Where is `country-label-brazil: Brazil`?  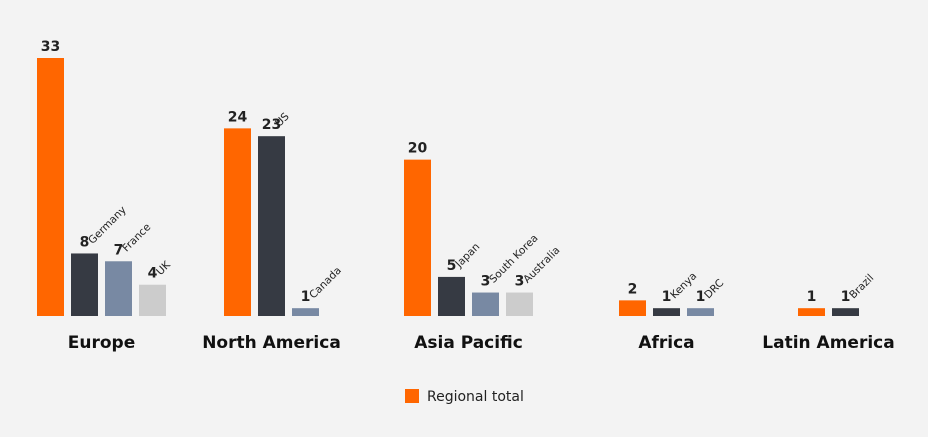
country-label-brazil: Brazil is located at coordinates (861, 286).